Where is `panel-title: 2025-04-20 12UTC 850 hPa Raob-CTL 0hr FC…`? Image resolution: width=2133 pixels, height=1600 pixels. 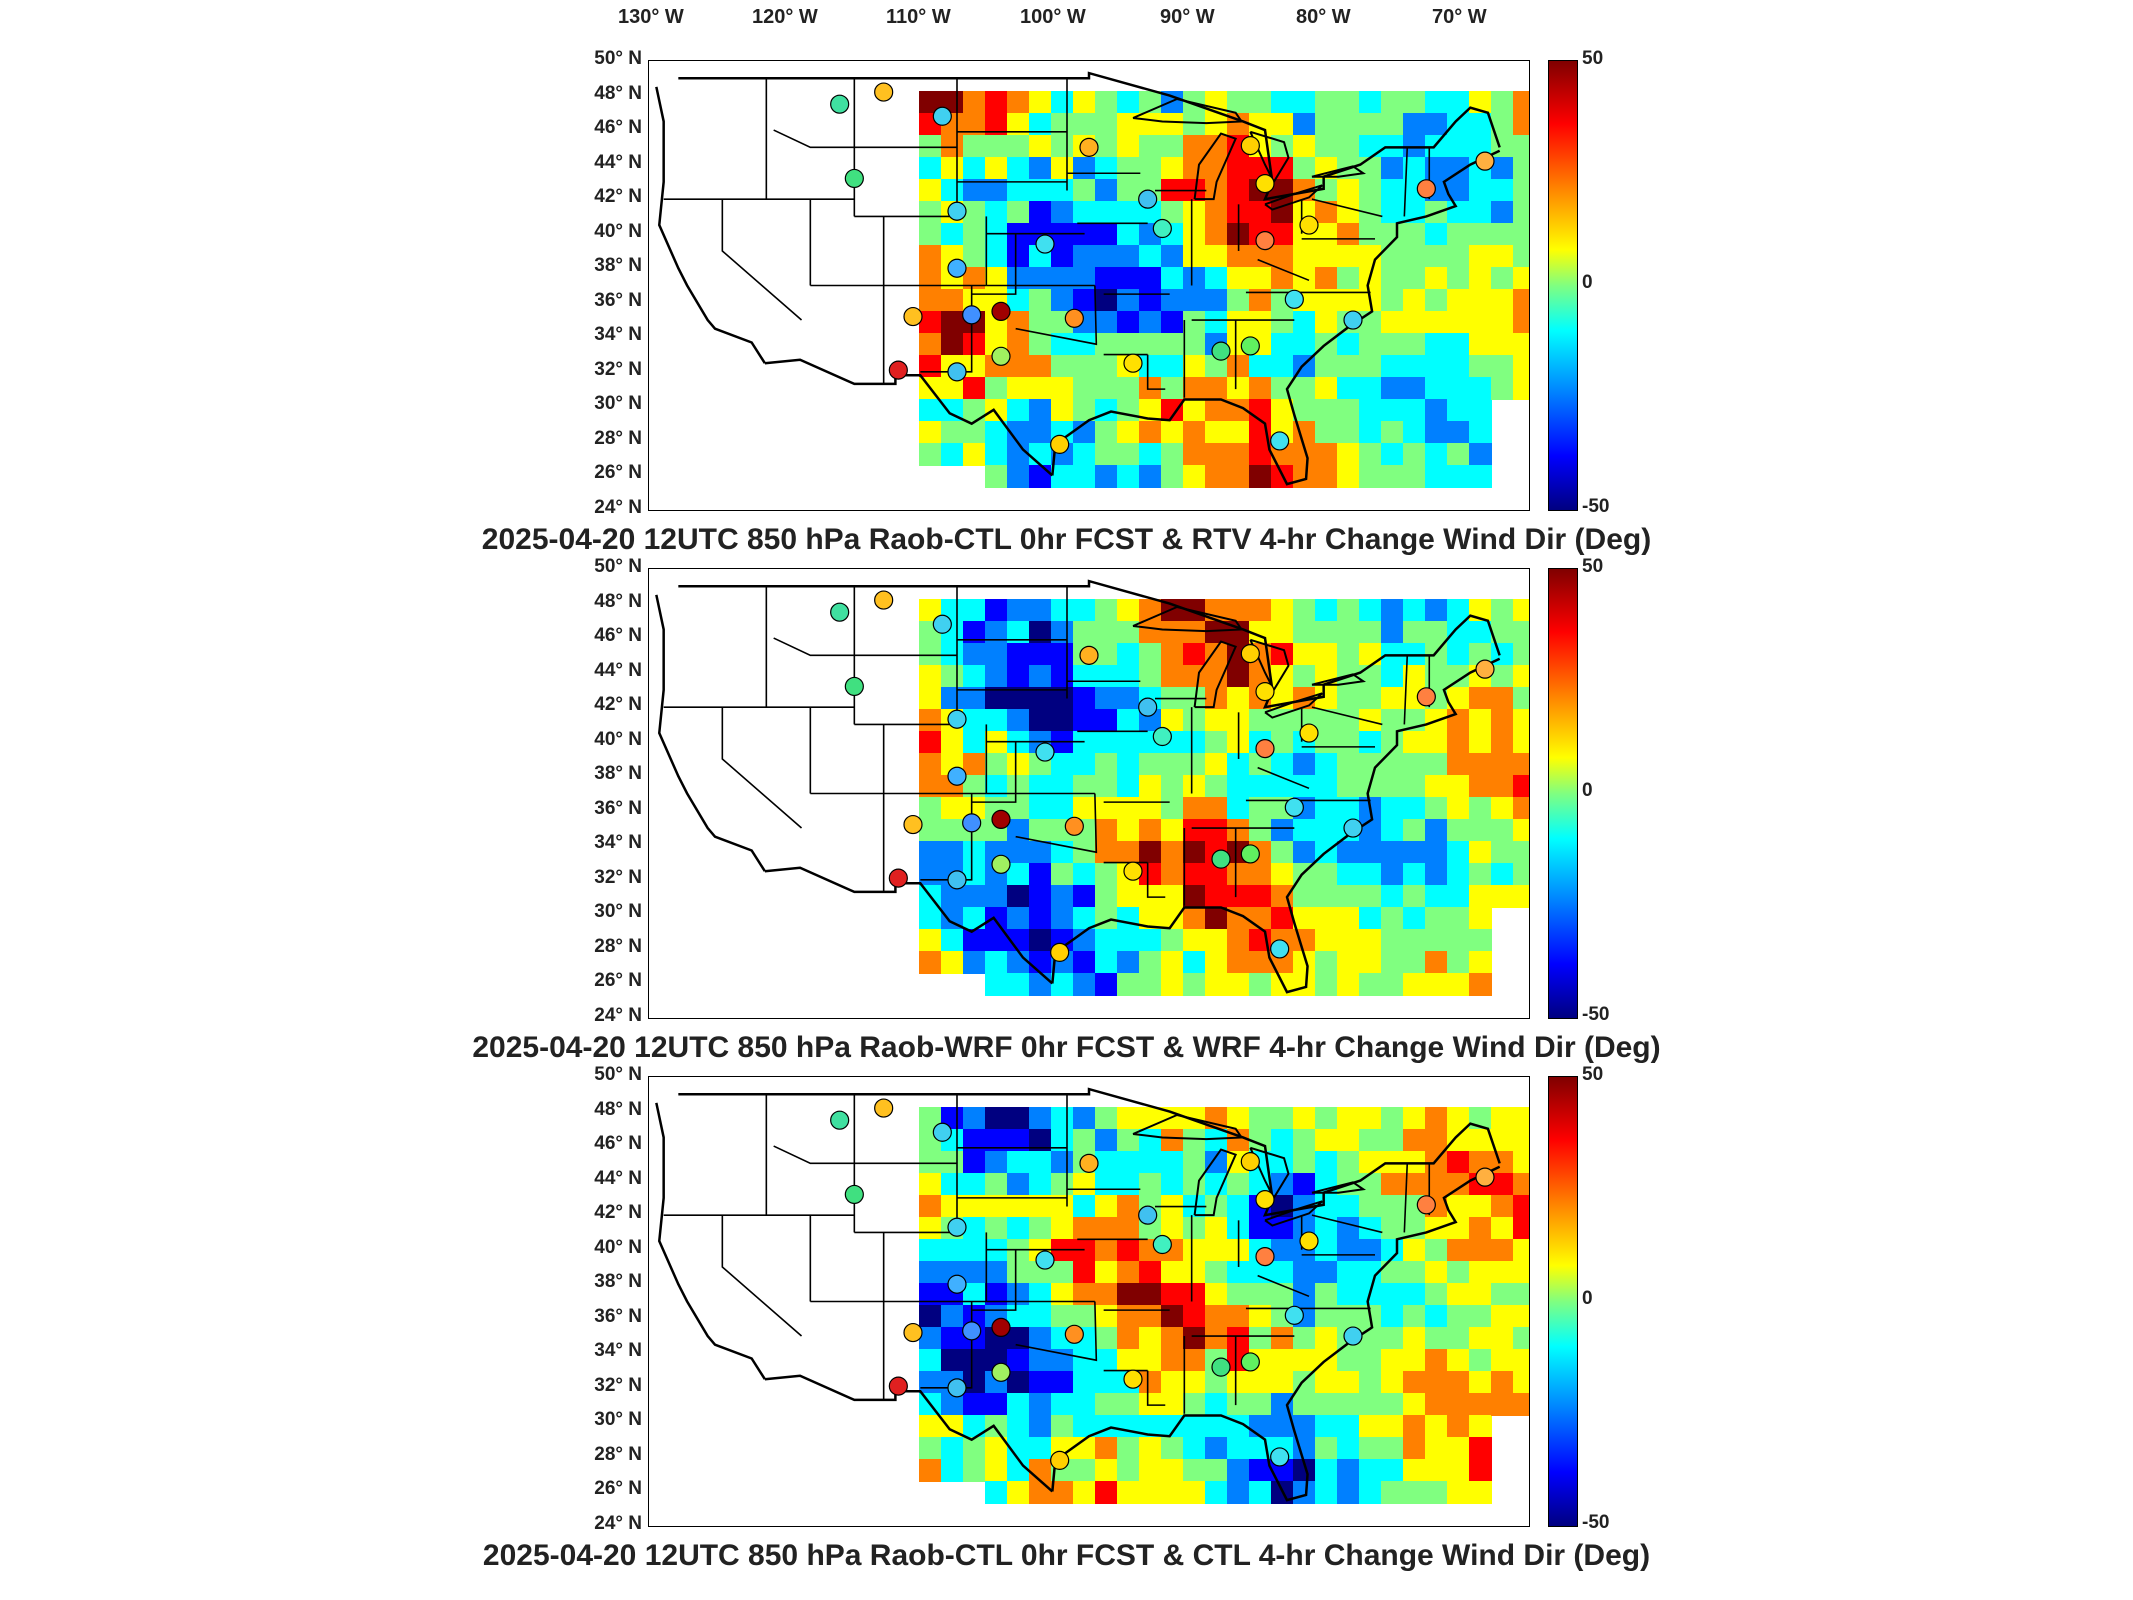 panel-title: 2025-04-20 12UTC 850 hPa Raob-CTL 0hr FC… is located at coordinates (1066, 539).